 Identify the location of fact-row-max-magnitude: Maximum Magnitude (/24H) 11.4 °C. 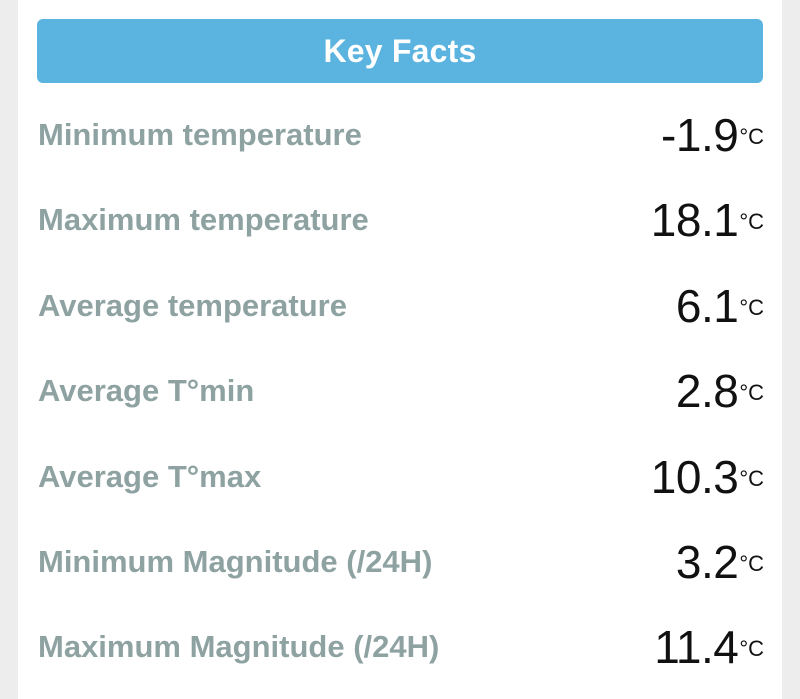
(401, 647).